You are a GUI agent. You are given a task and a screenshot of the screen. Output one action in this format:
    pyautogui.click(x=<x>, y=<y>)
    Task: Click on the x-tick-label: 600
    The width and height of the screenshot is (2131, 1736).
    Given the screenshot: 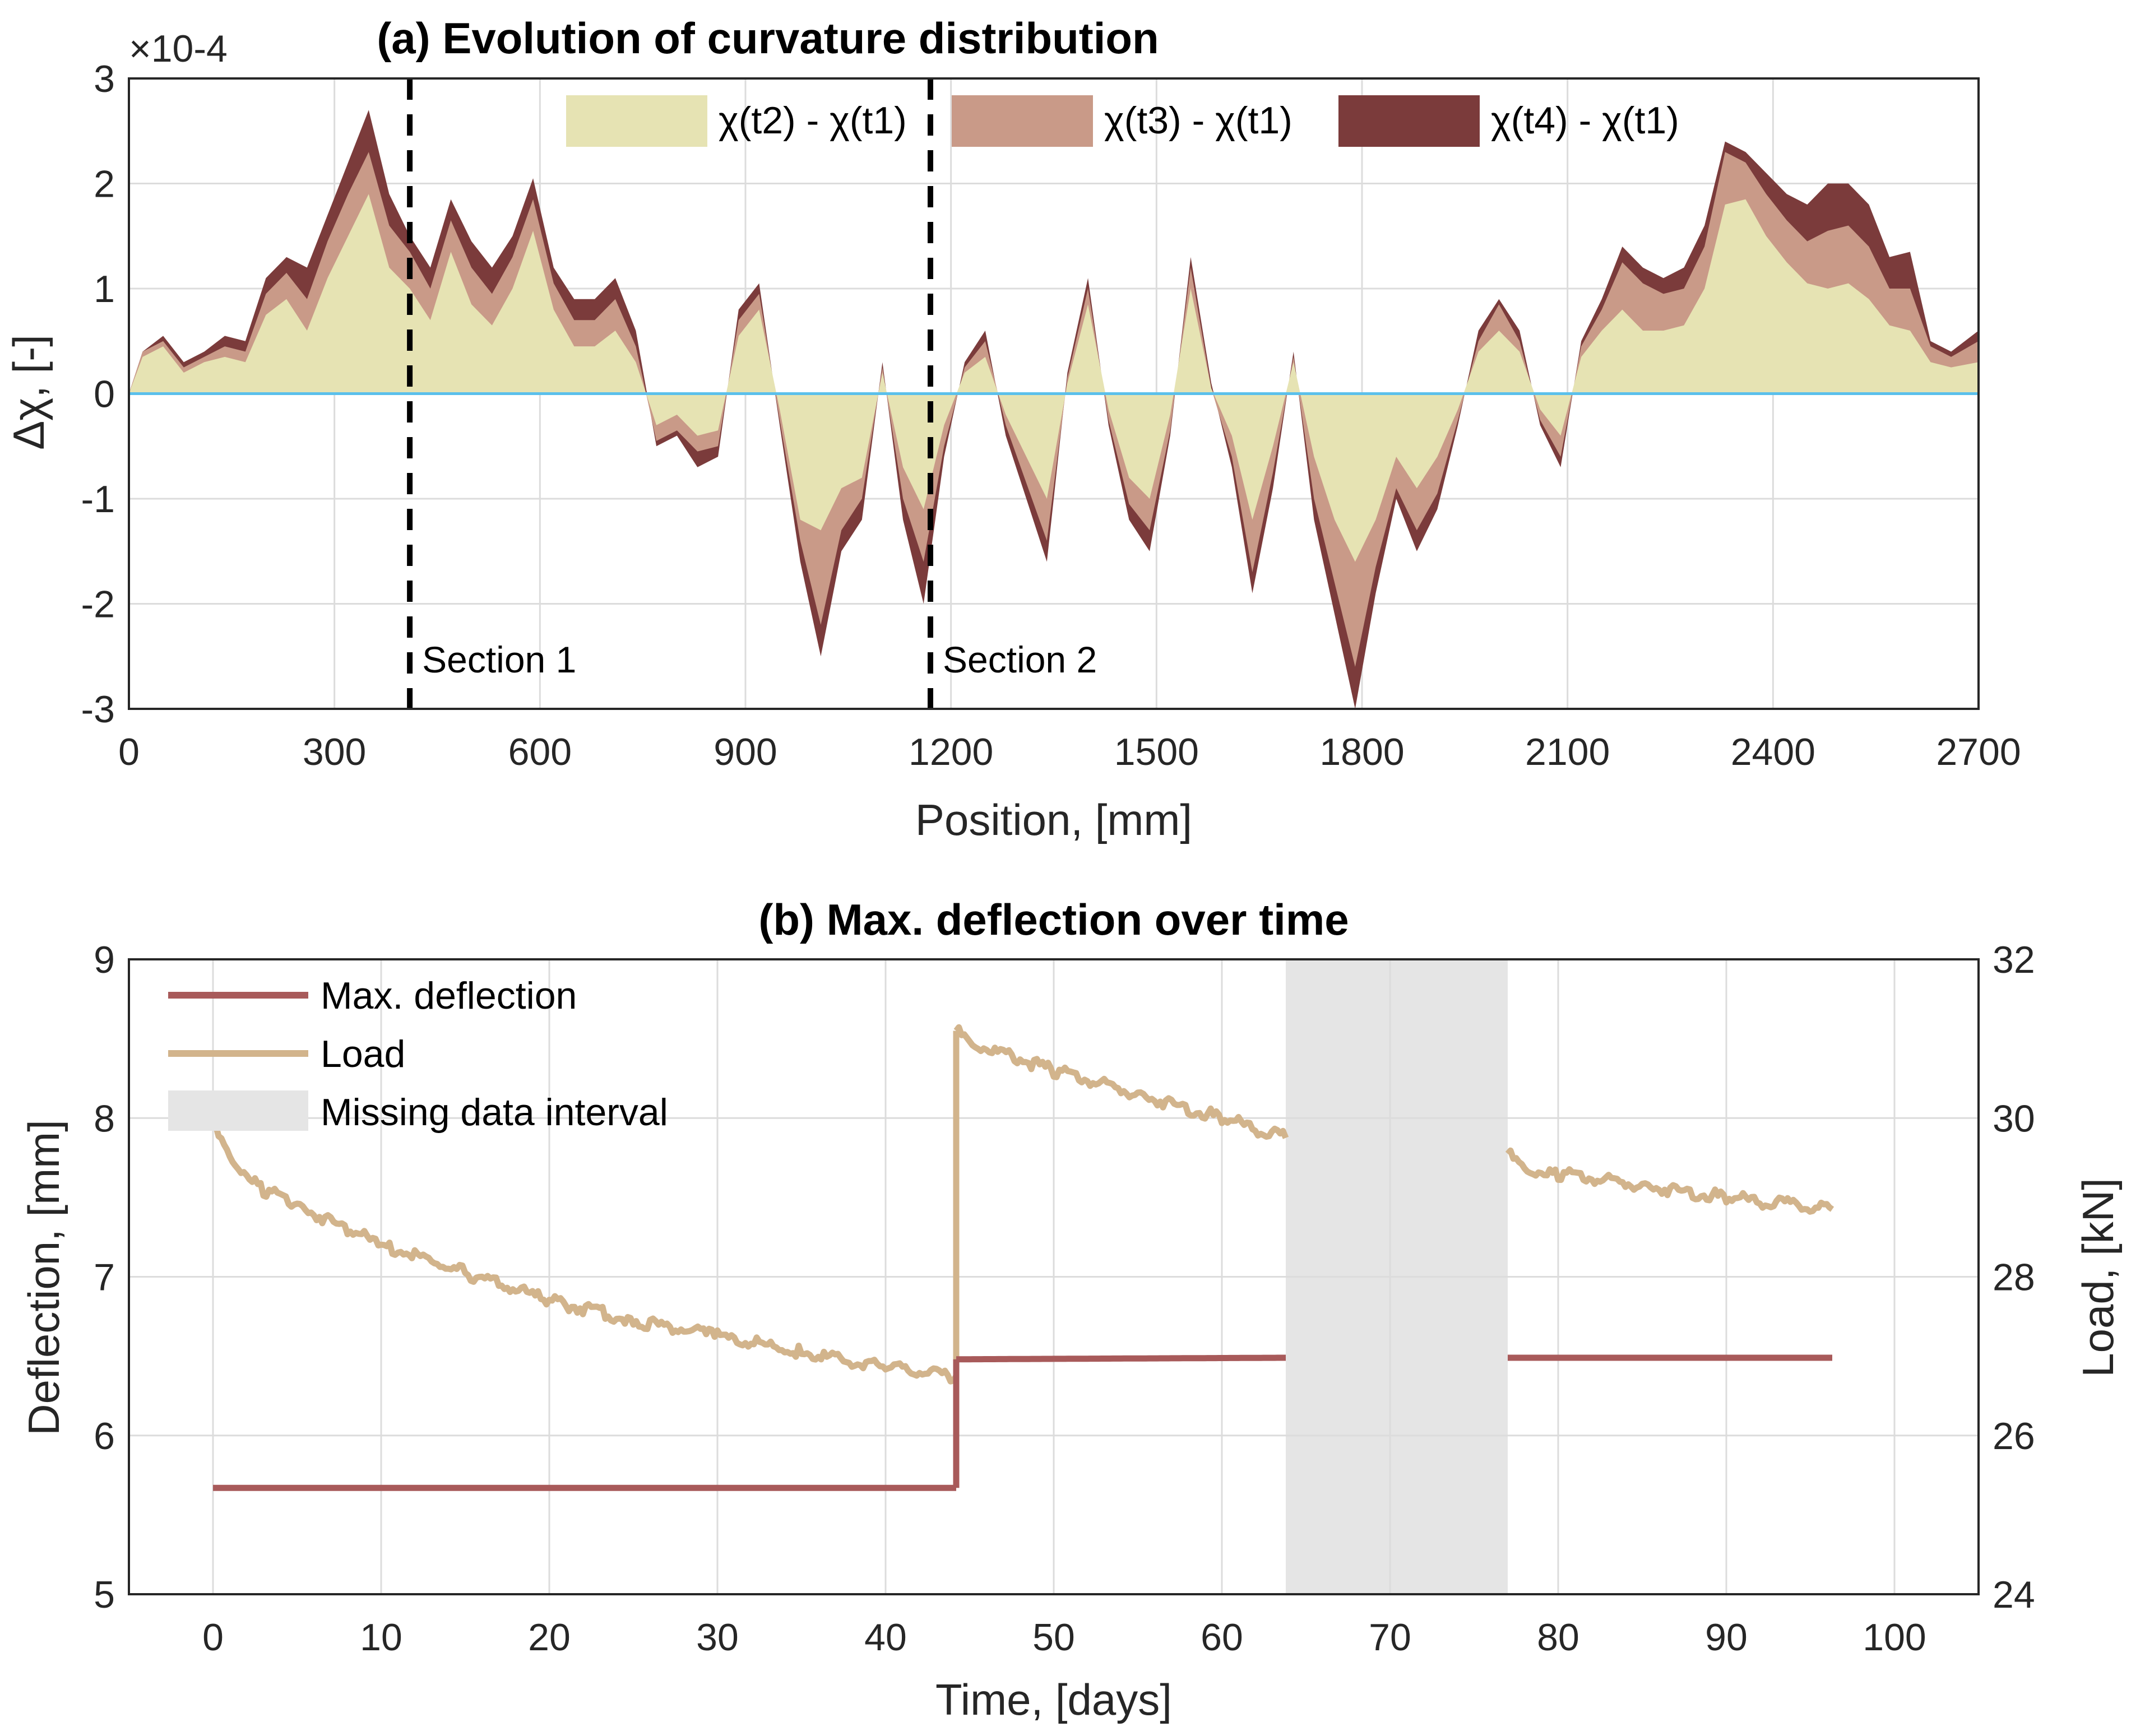 What is the action you would take?
    pyautogui.click(x=540, y=752)
    